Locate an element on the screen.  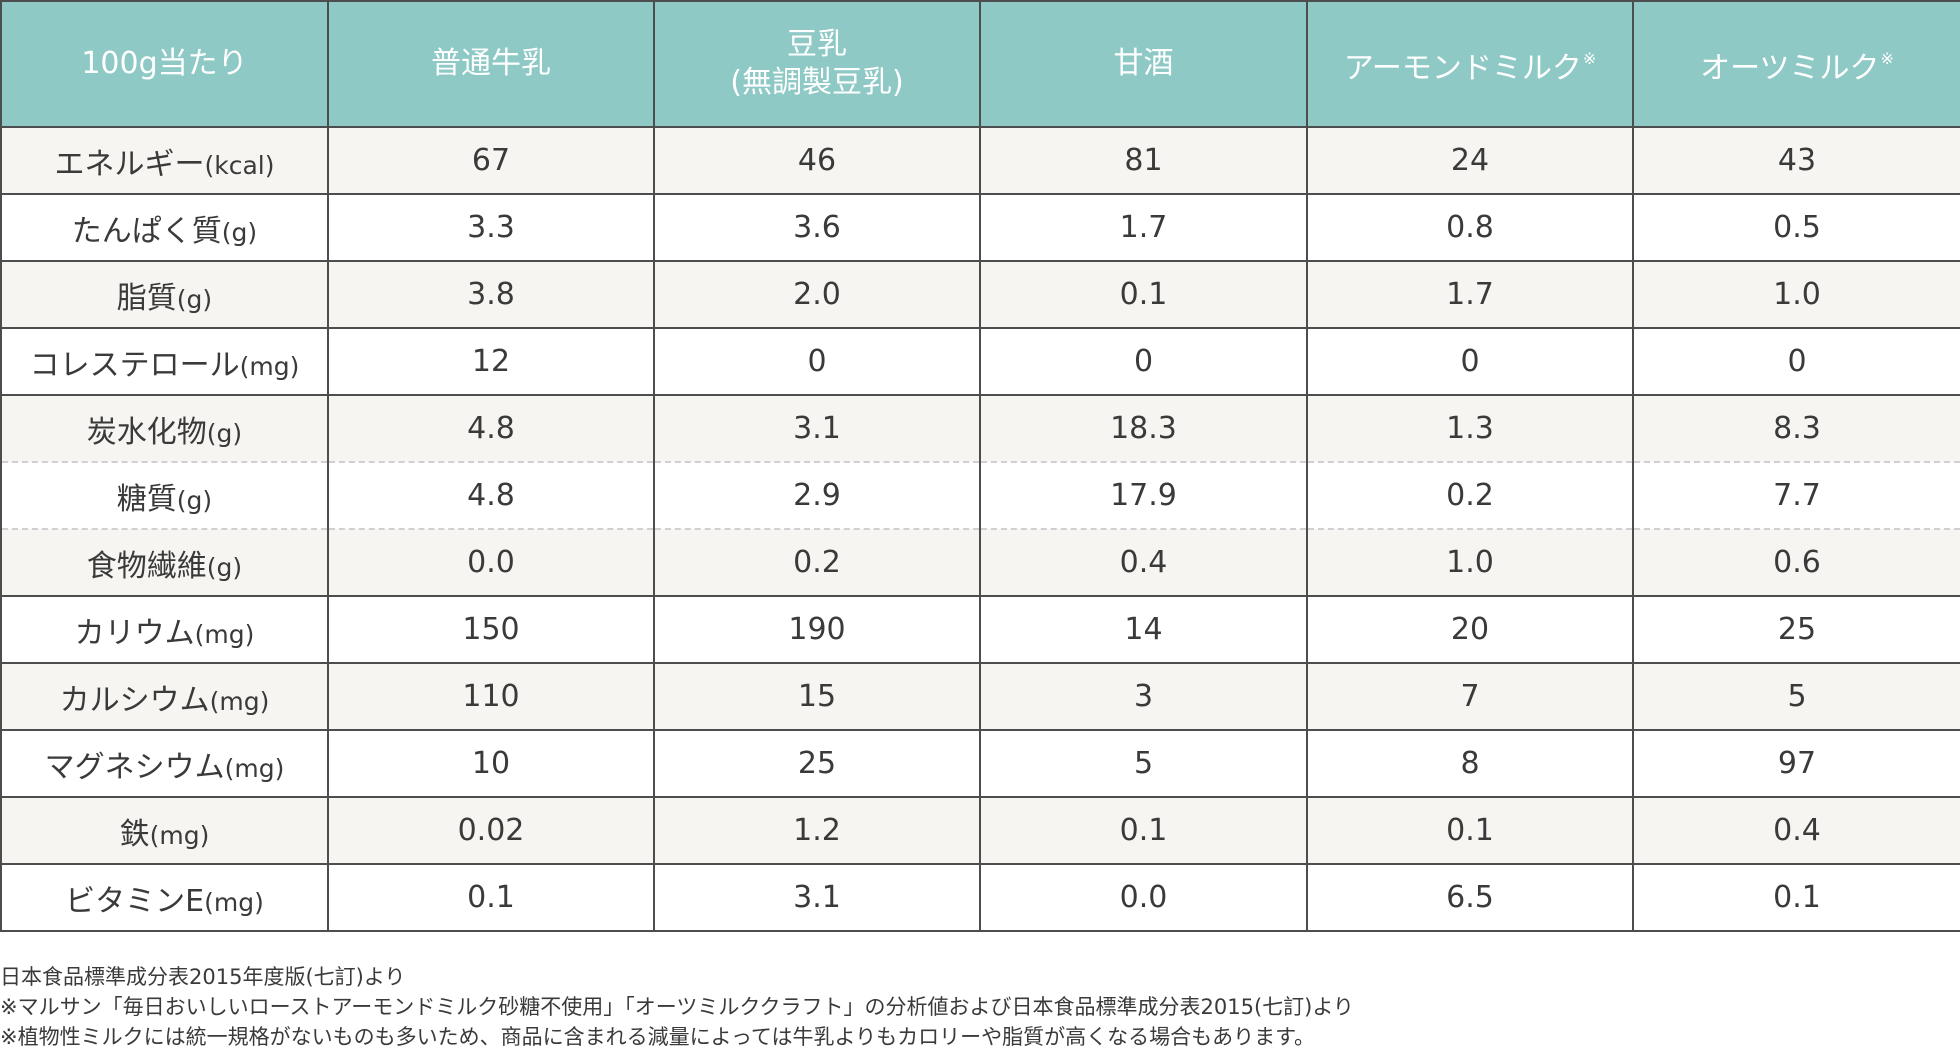
header-amazake: 甘酒 is located at coordinates (1143, 64).